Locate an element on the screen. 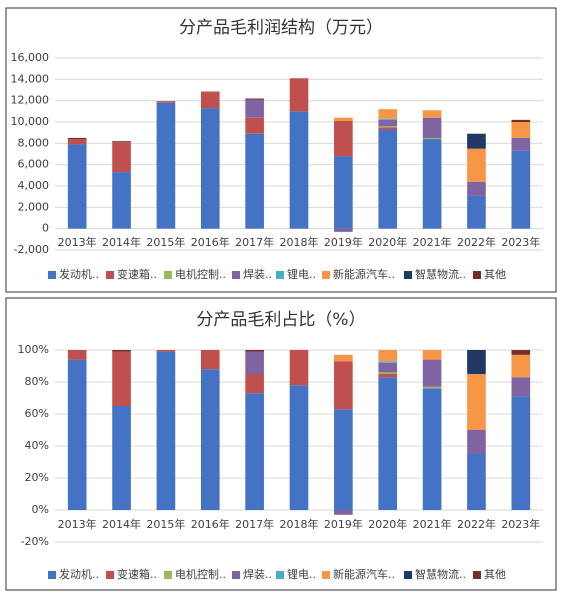 The height and width of the screenshot is (593, 562). y-tick-label: 80% is located at coordinates (37, 381).